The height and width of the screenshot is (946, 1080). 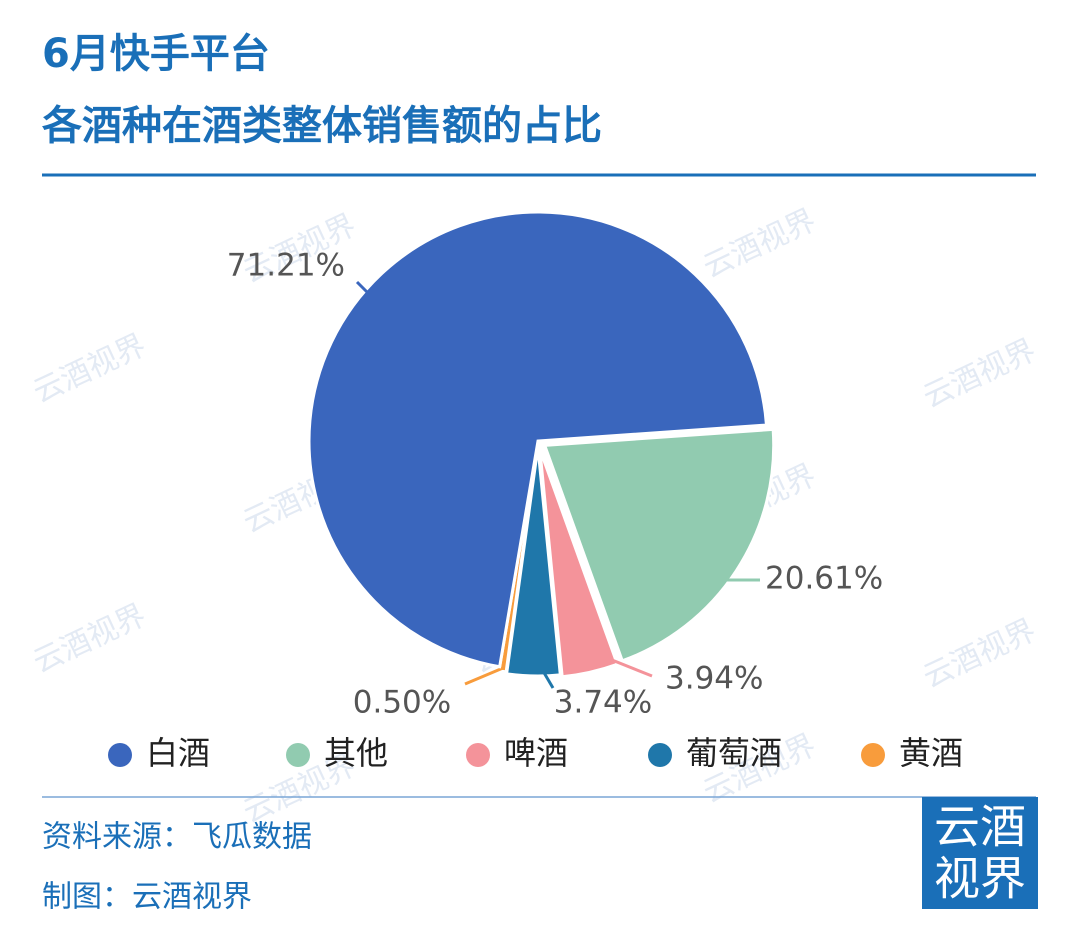 I want to click on logo-box, so click(x=980, y=853).